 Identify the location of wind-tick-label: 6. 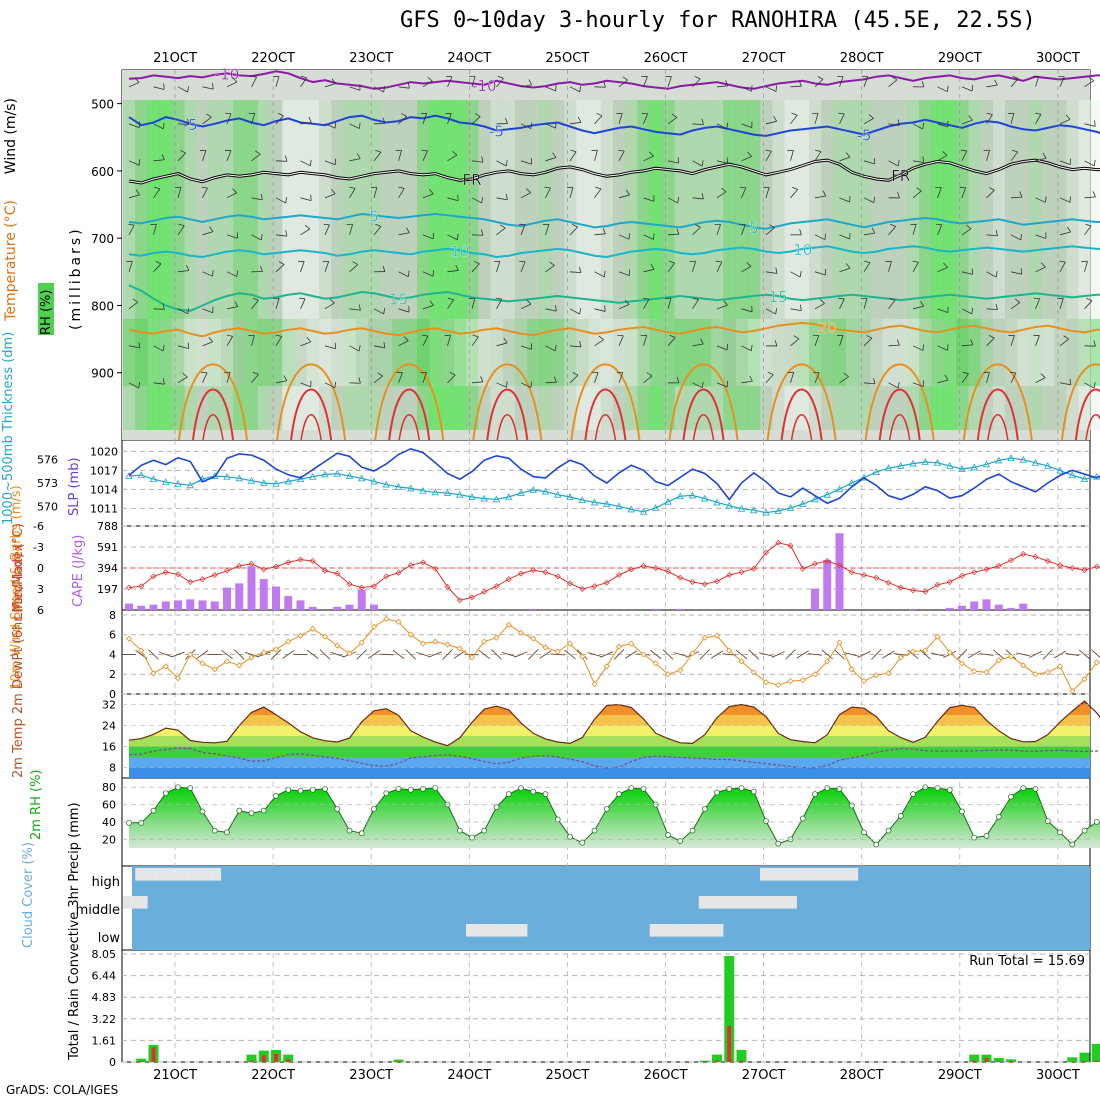
(112, 635).